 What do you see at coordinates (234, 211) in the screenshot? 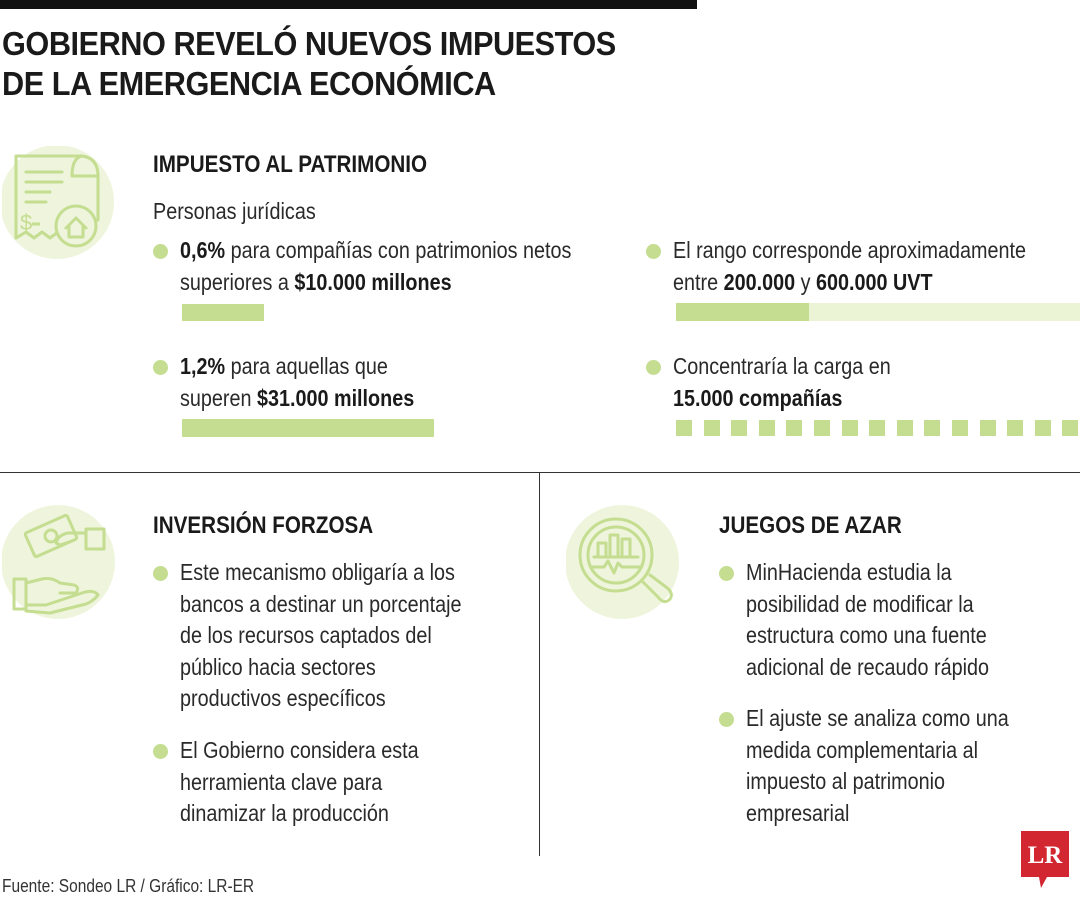
I see `patrimonio-subheading: Personas jurídicas` at bounding box center [234, 211].